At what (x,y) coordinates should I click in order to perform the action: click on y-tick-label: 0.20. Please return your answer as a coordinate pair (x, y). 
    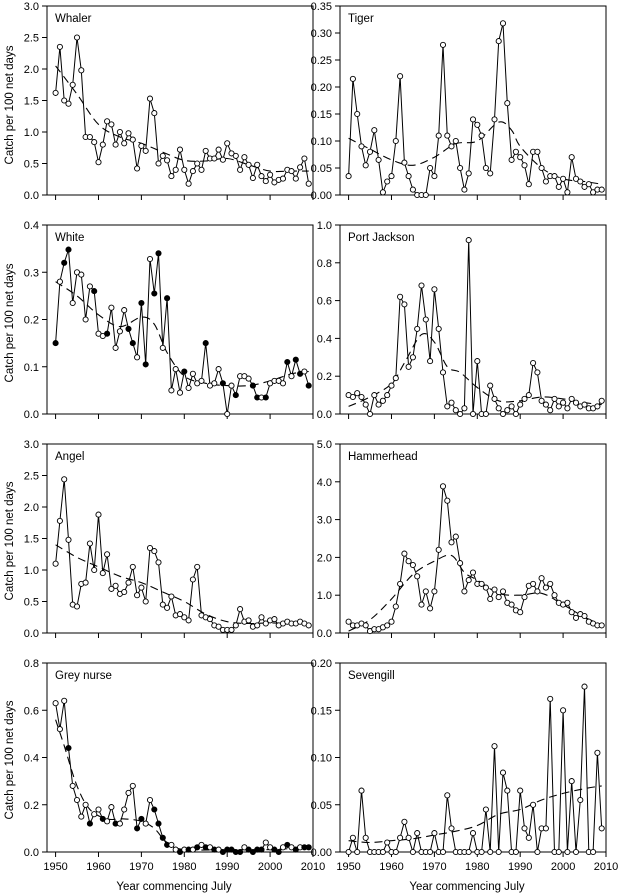
    Looking at the image, I should click on (321, 88).